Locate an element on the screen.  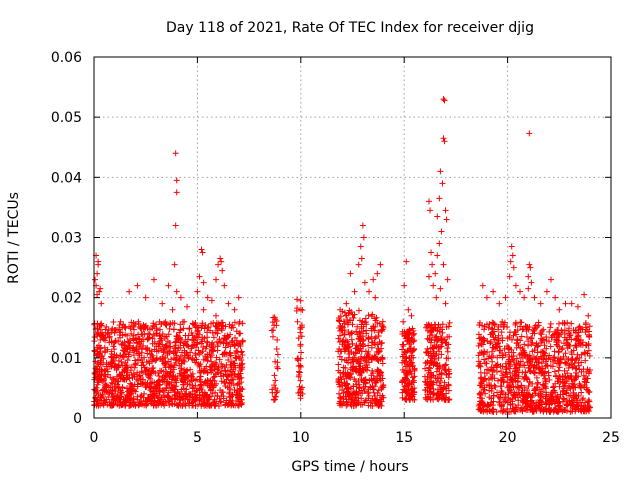
y-tick-label: 0.05 is located at coordinates (66, 118).